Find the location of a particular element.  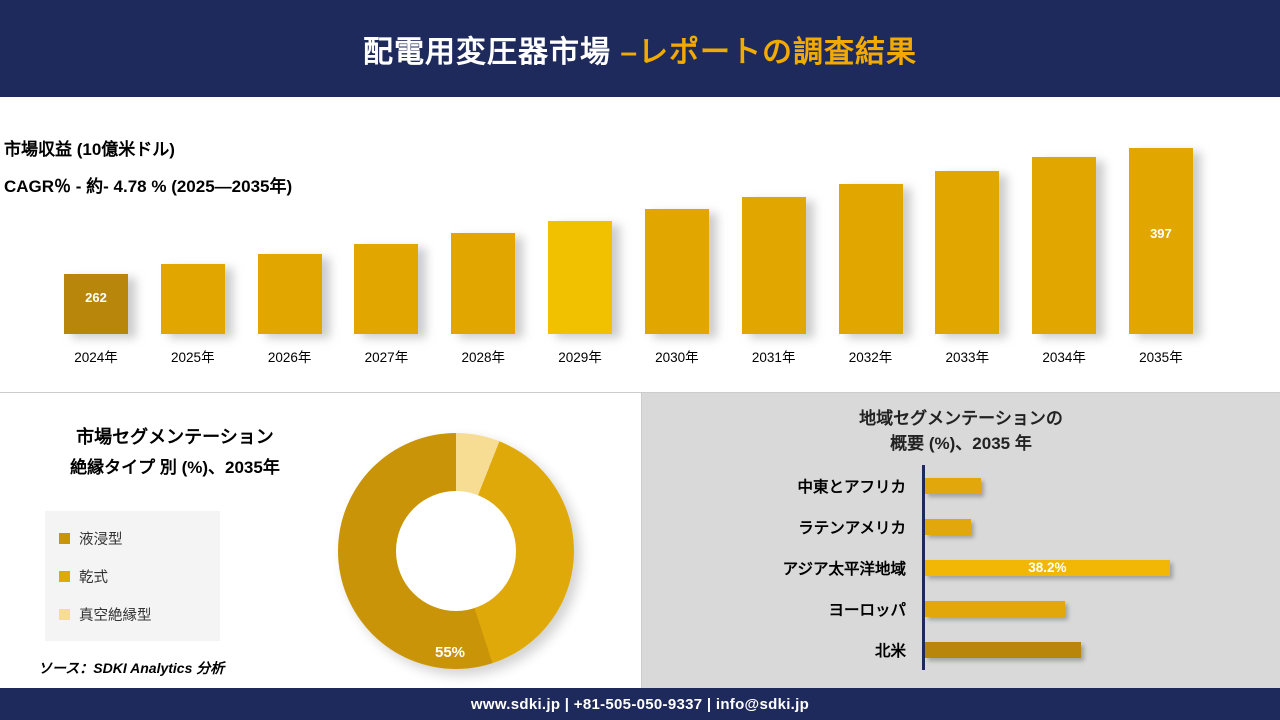

revenue-bar-column: 2029年 is located at coordinates (580, 257).